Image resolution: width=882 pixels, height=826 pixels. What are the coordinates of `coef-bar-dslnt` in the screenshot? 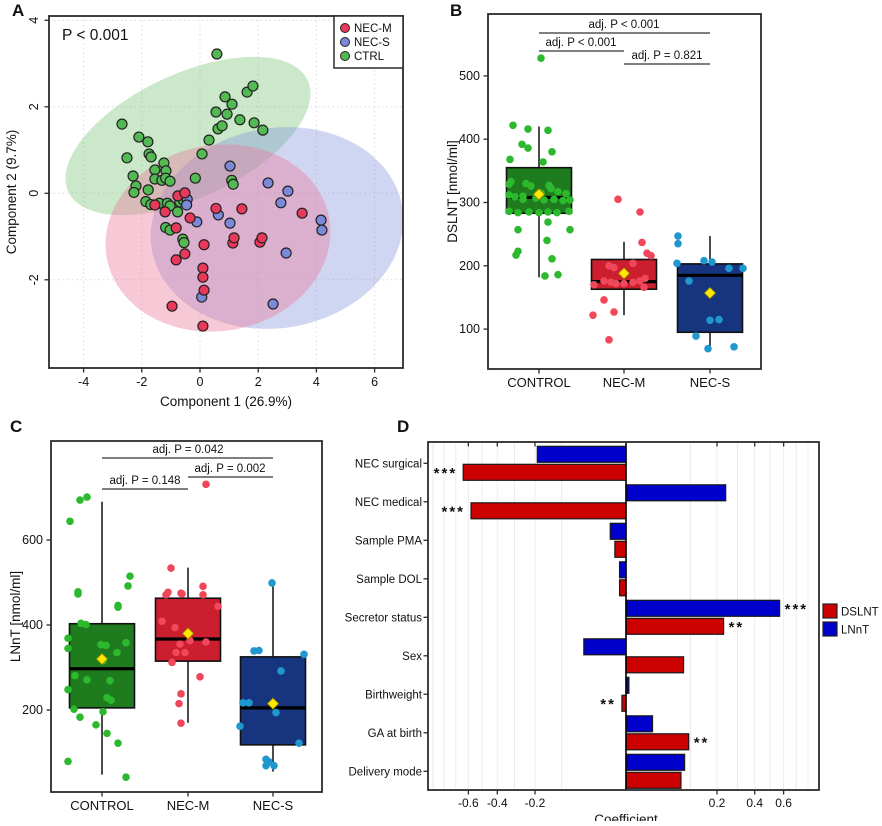 It's located at (544, 472).